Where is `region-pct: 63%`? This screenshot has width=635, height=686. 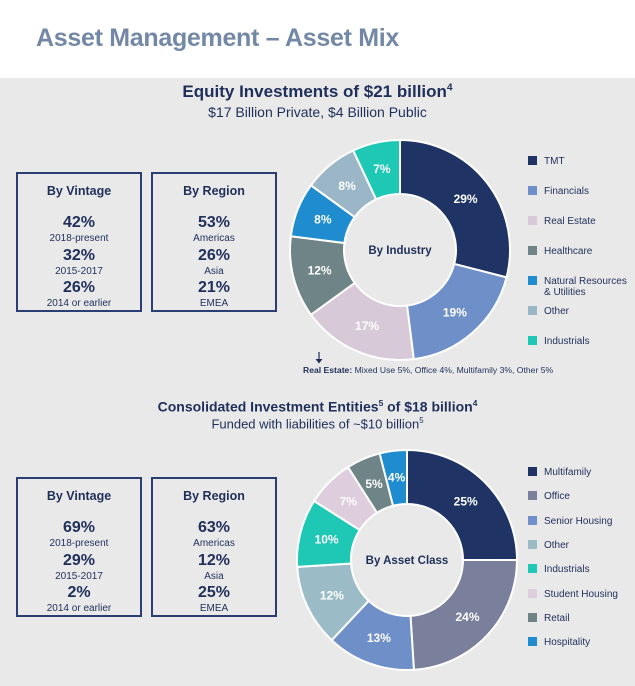
region-pct: 63% is located at coordinates (214, 527).